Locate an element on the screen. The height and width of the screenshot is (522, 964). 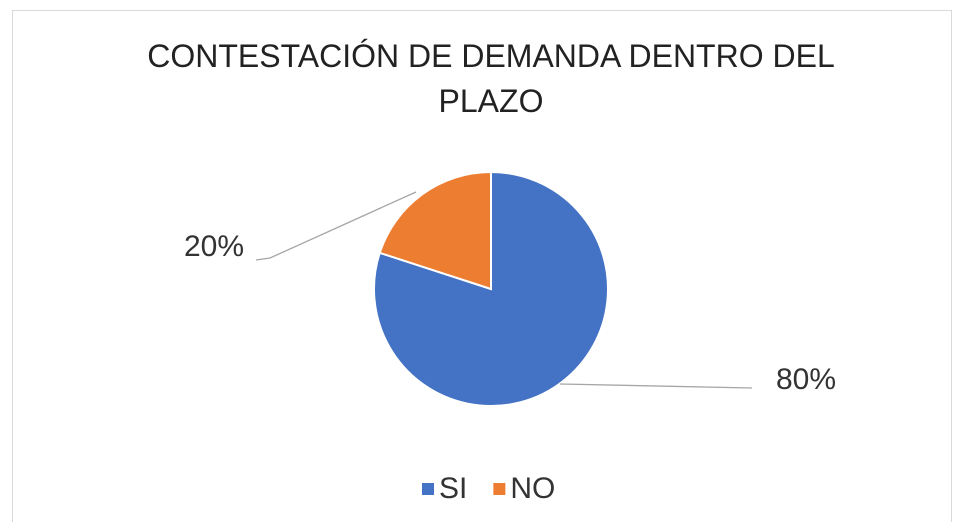
chart-title: CONTESTACIÓN DE DEMANDA DENTRO DEL PLAZO is located at coordinates (491, 78).